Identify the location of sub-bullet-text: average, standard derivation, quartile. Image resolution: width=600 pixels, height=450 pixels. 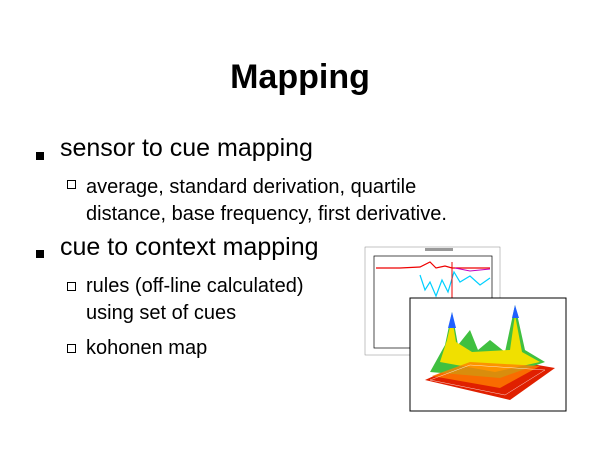
(251, 187).